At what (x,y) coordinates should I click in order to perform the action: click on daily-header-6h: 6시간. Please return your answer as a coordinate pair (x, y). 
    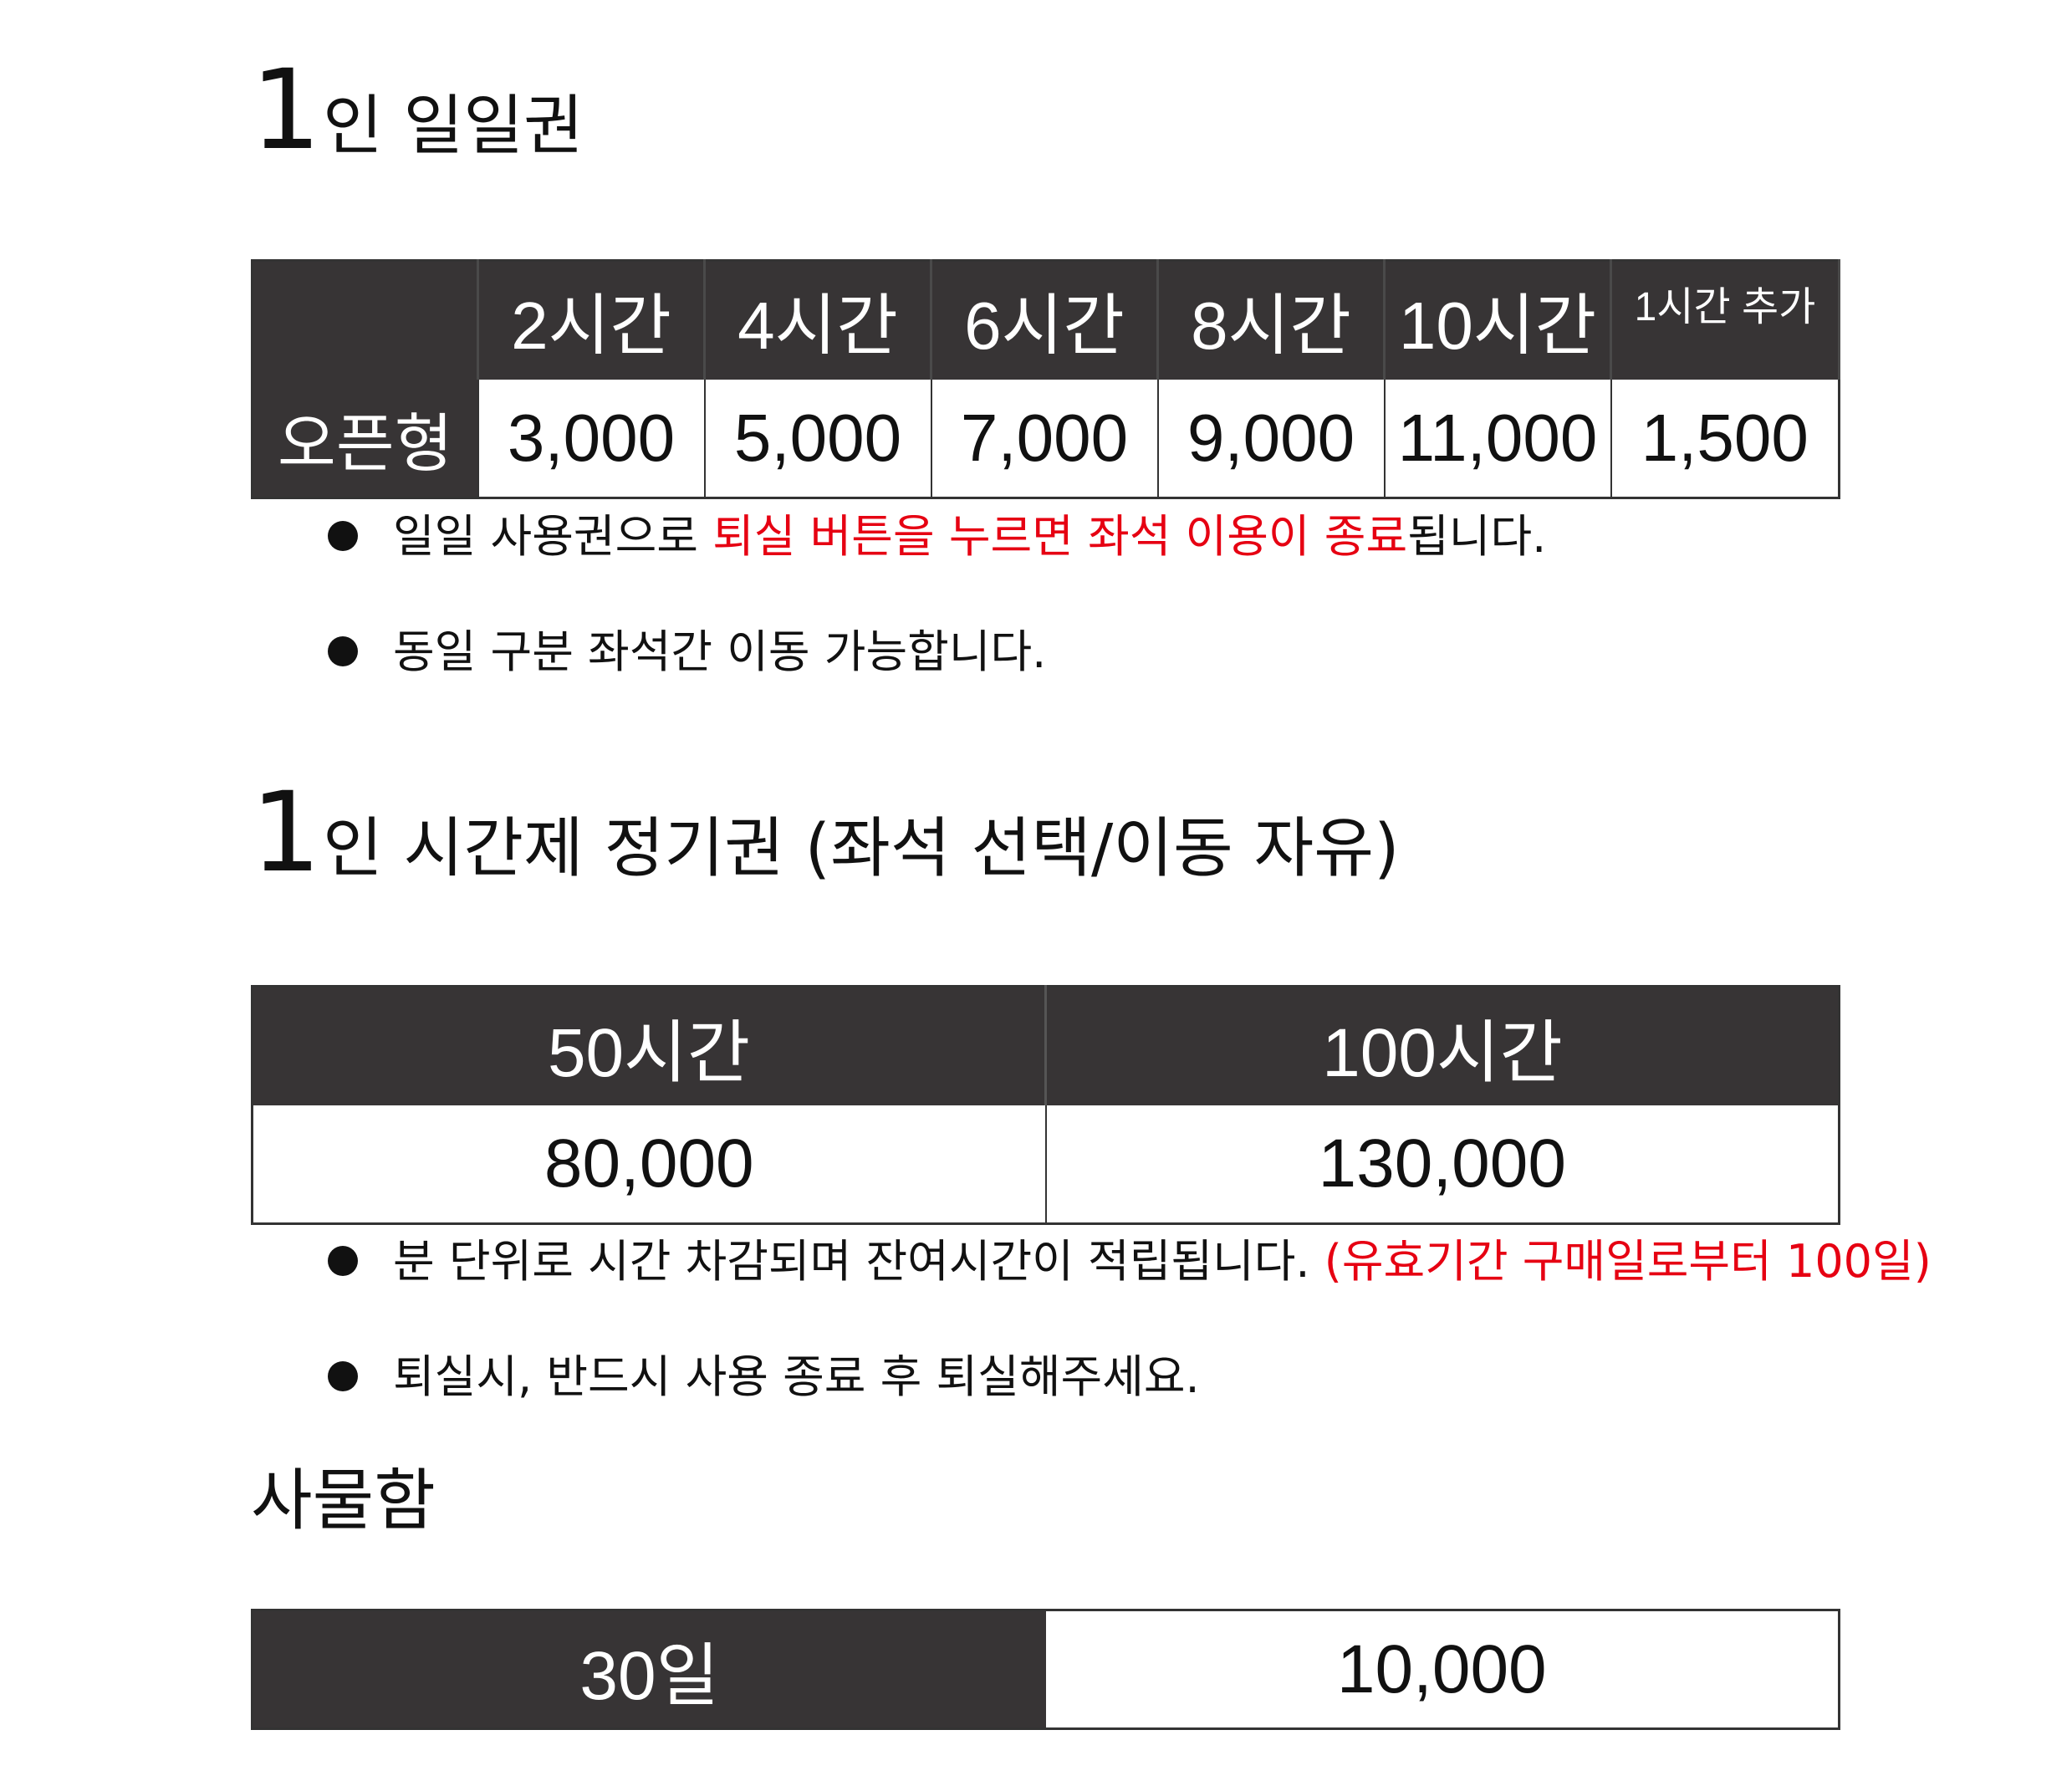
    Looking at the image, I should click on (1045, 320).